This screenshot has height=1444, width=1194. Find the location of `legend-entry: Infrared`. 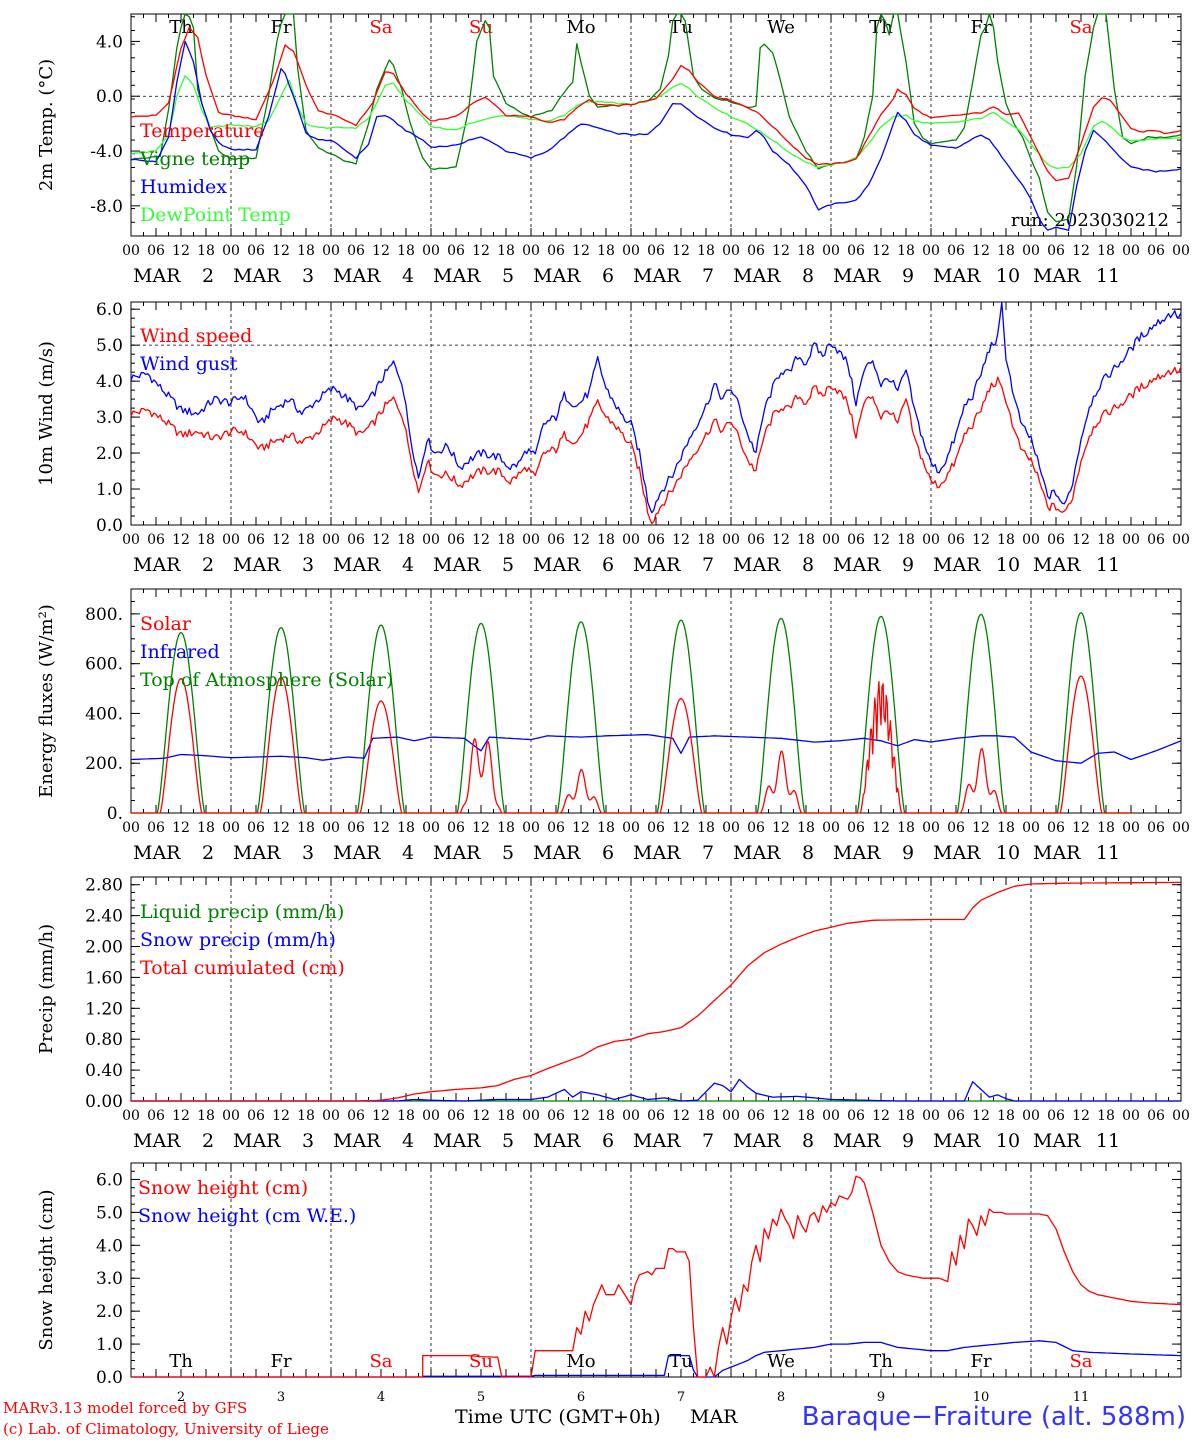

legend-entry: Infrared is located at coordinates (180, 652).